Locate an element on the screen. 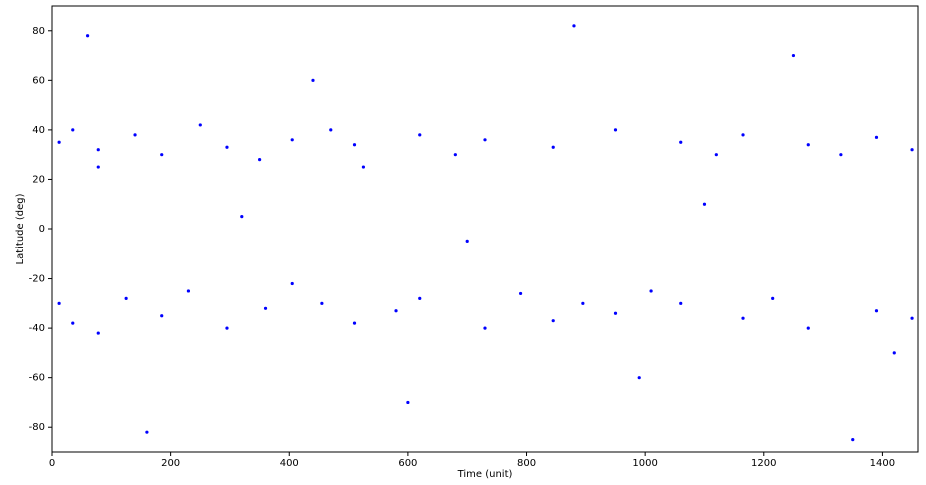 The height and width of the screenshot is (485, 926). y-axis-label: Latitude (deg) is located at coordinates (20, 228).